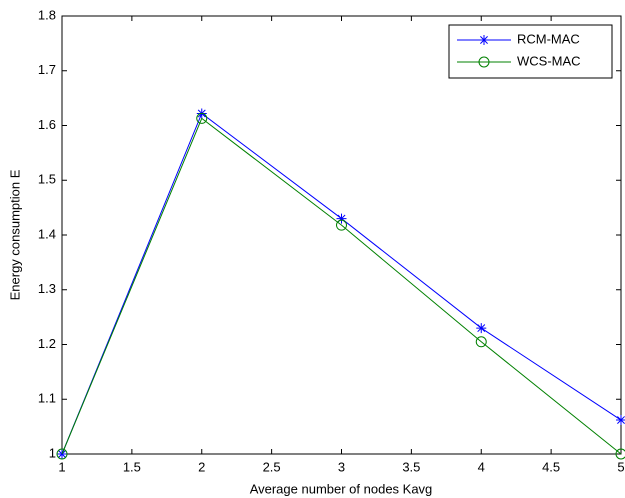 The image size is (625, 498). What do you see at coordinates (620, 466) in the screenshot?
I see `x-tick-label: 5` at bounding box center [620, 466].